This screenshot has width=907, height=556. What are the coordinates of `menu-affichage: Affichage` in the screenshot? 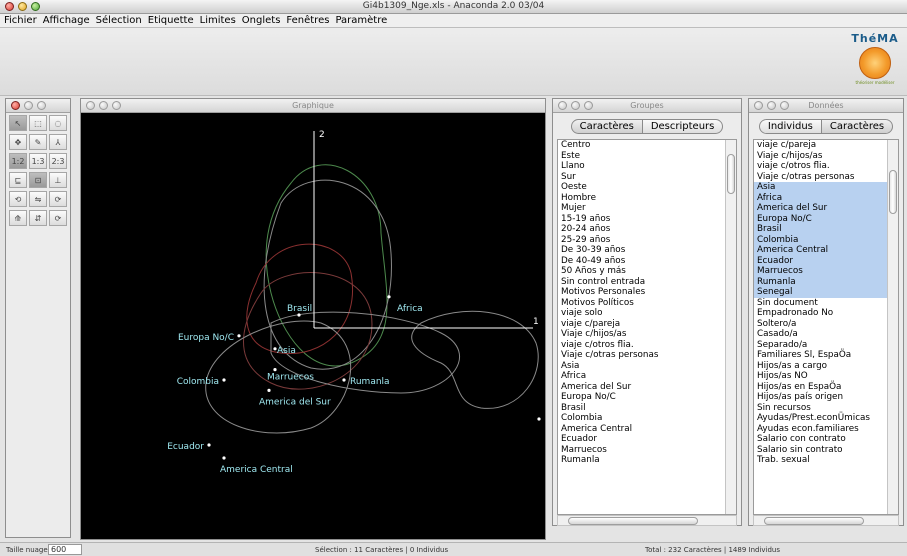 It's located at (66, 20).